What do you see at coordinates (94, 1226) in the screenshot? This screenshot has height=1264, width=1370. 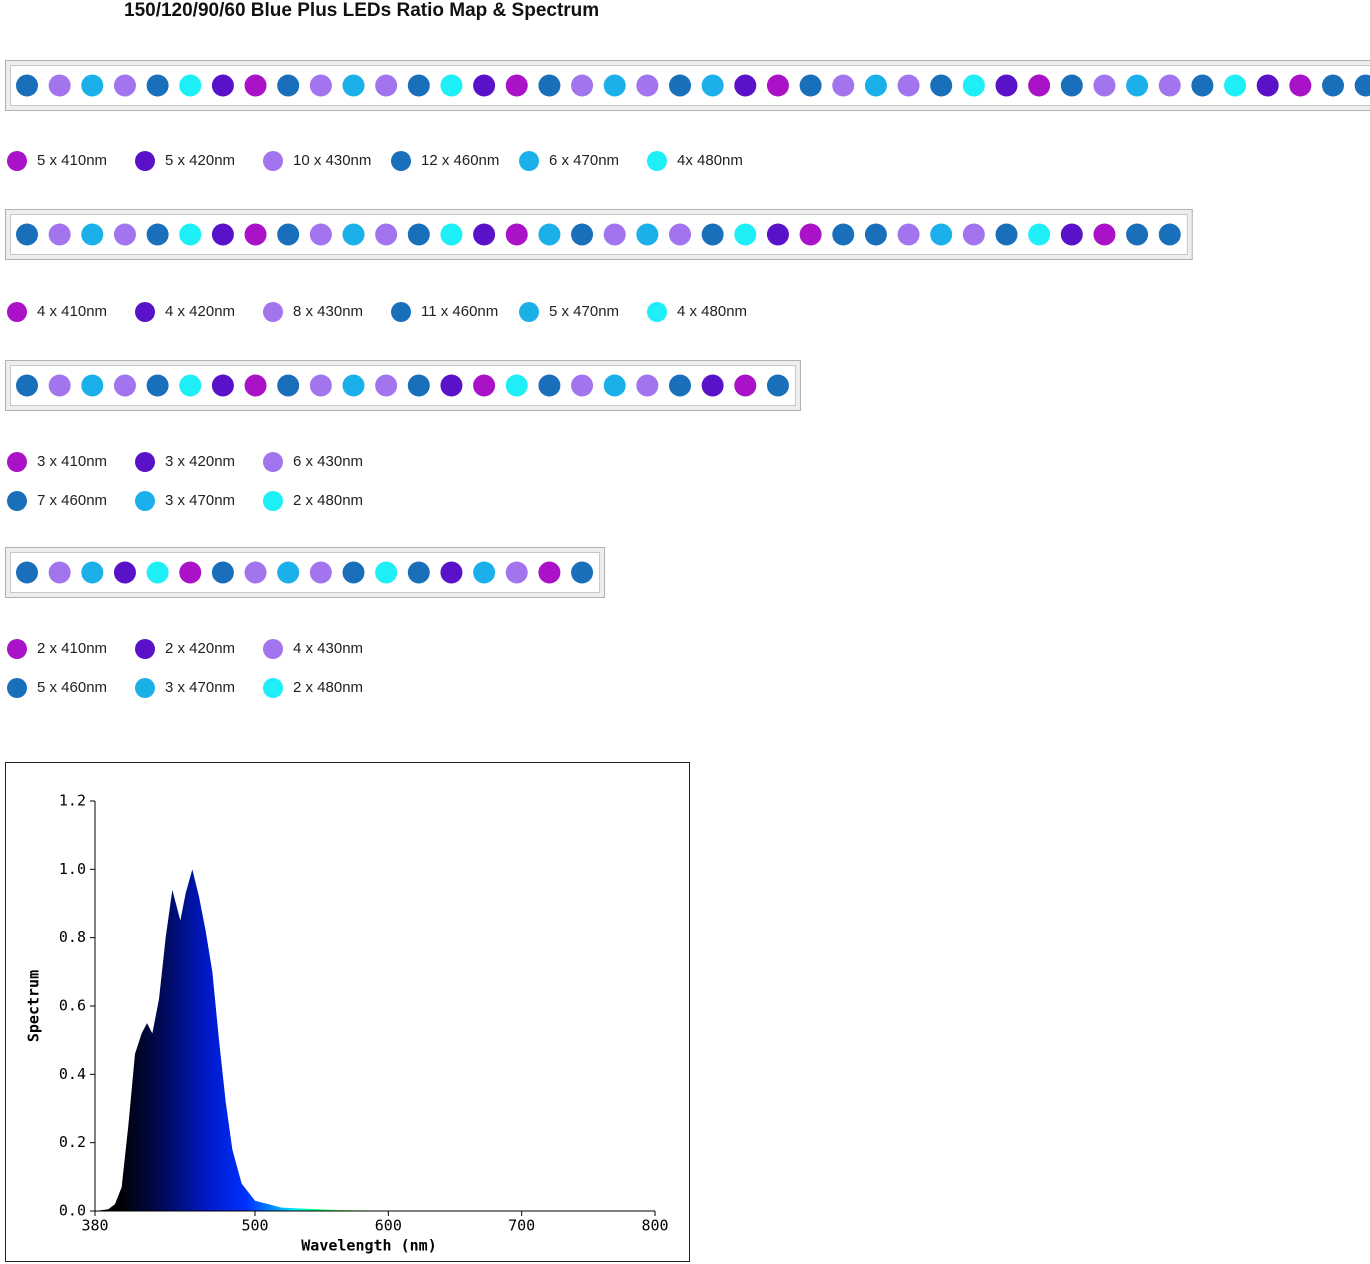 I see `x-tick-label: 380` at bounding box center [94, 1226].